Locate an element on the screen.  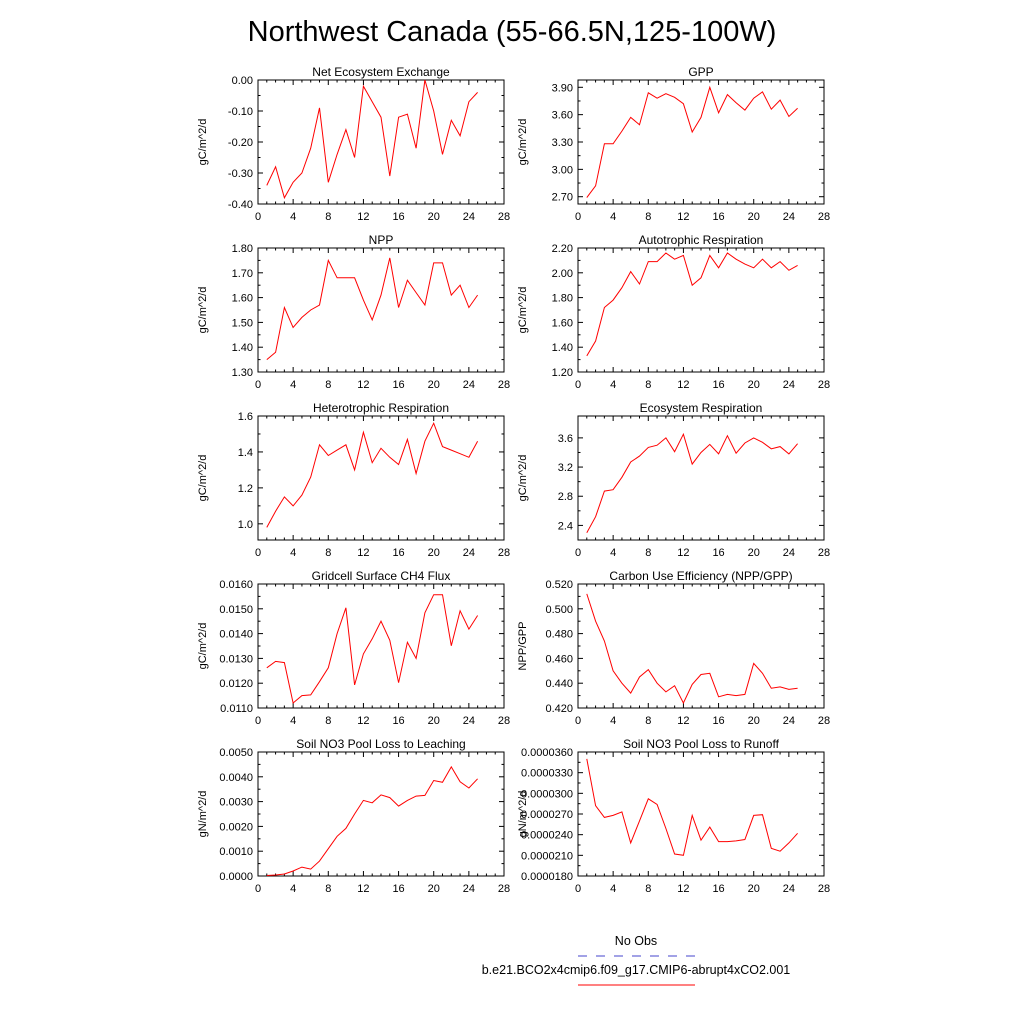
y-tick-label: 3.30 is located at coordinates (562, 143).